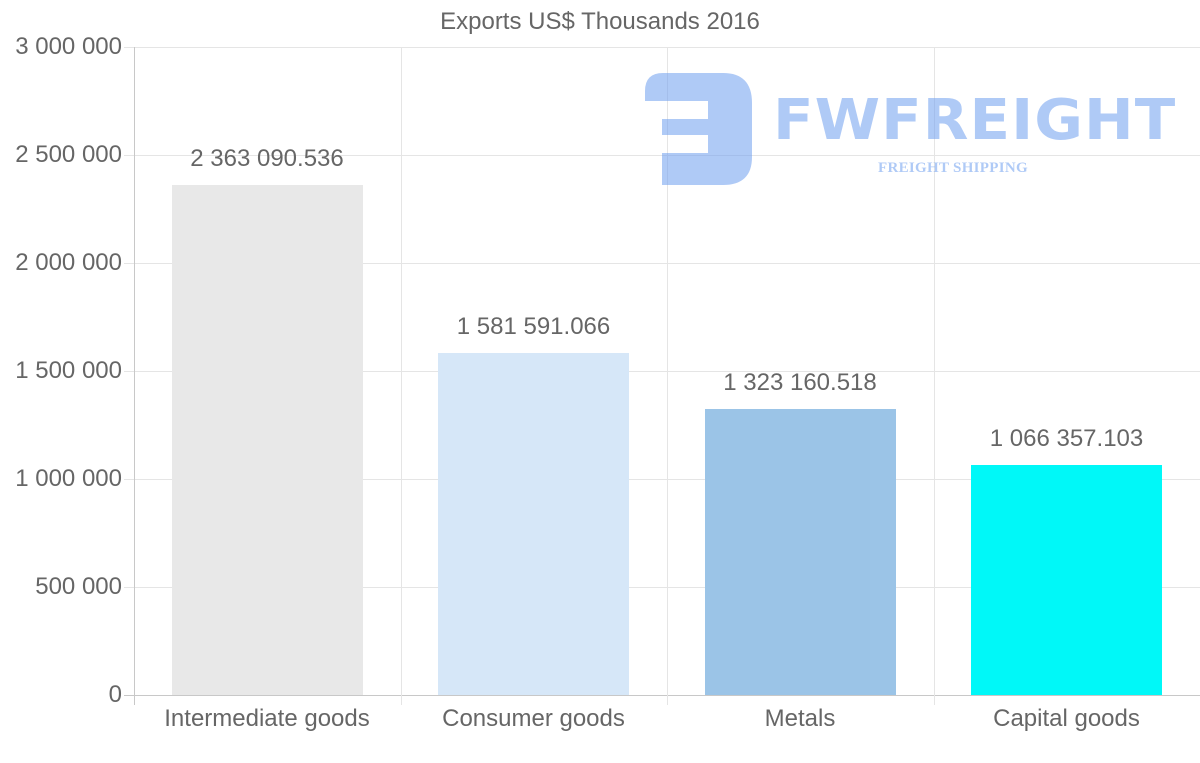 The image size is (1200, 763). I want to click on bar-metals, so click(800, 552).